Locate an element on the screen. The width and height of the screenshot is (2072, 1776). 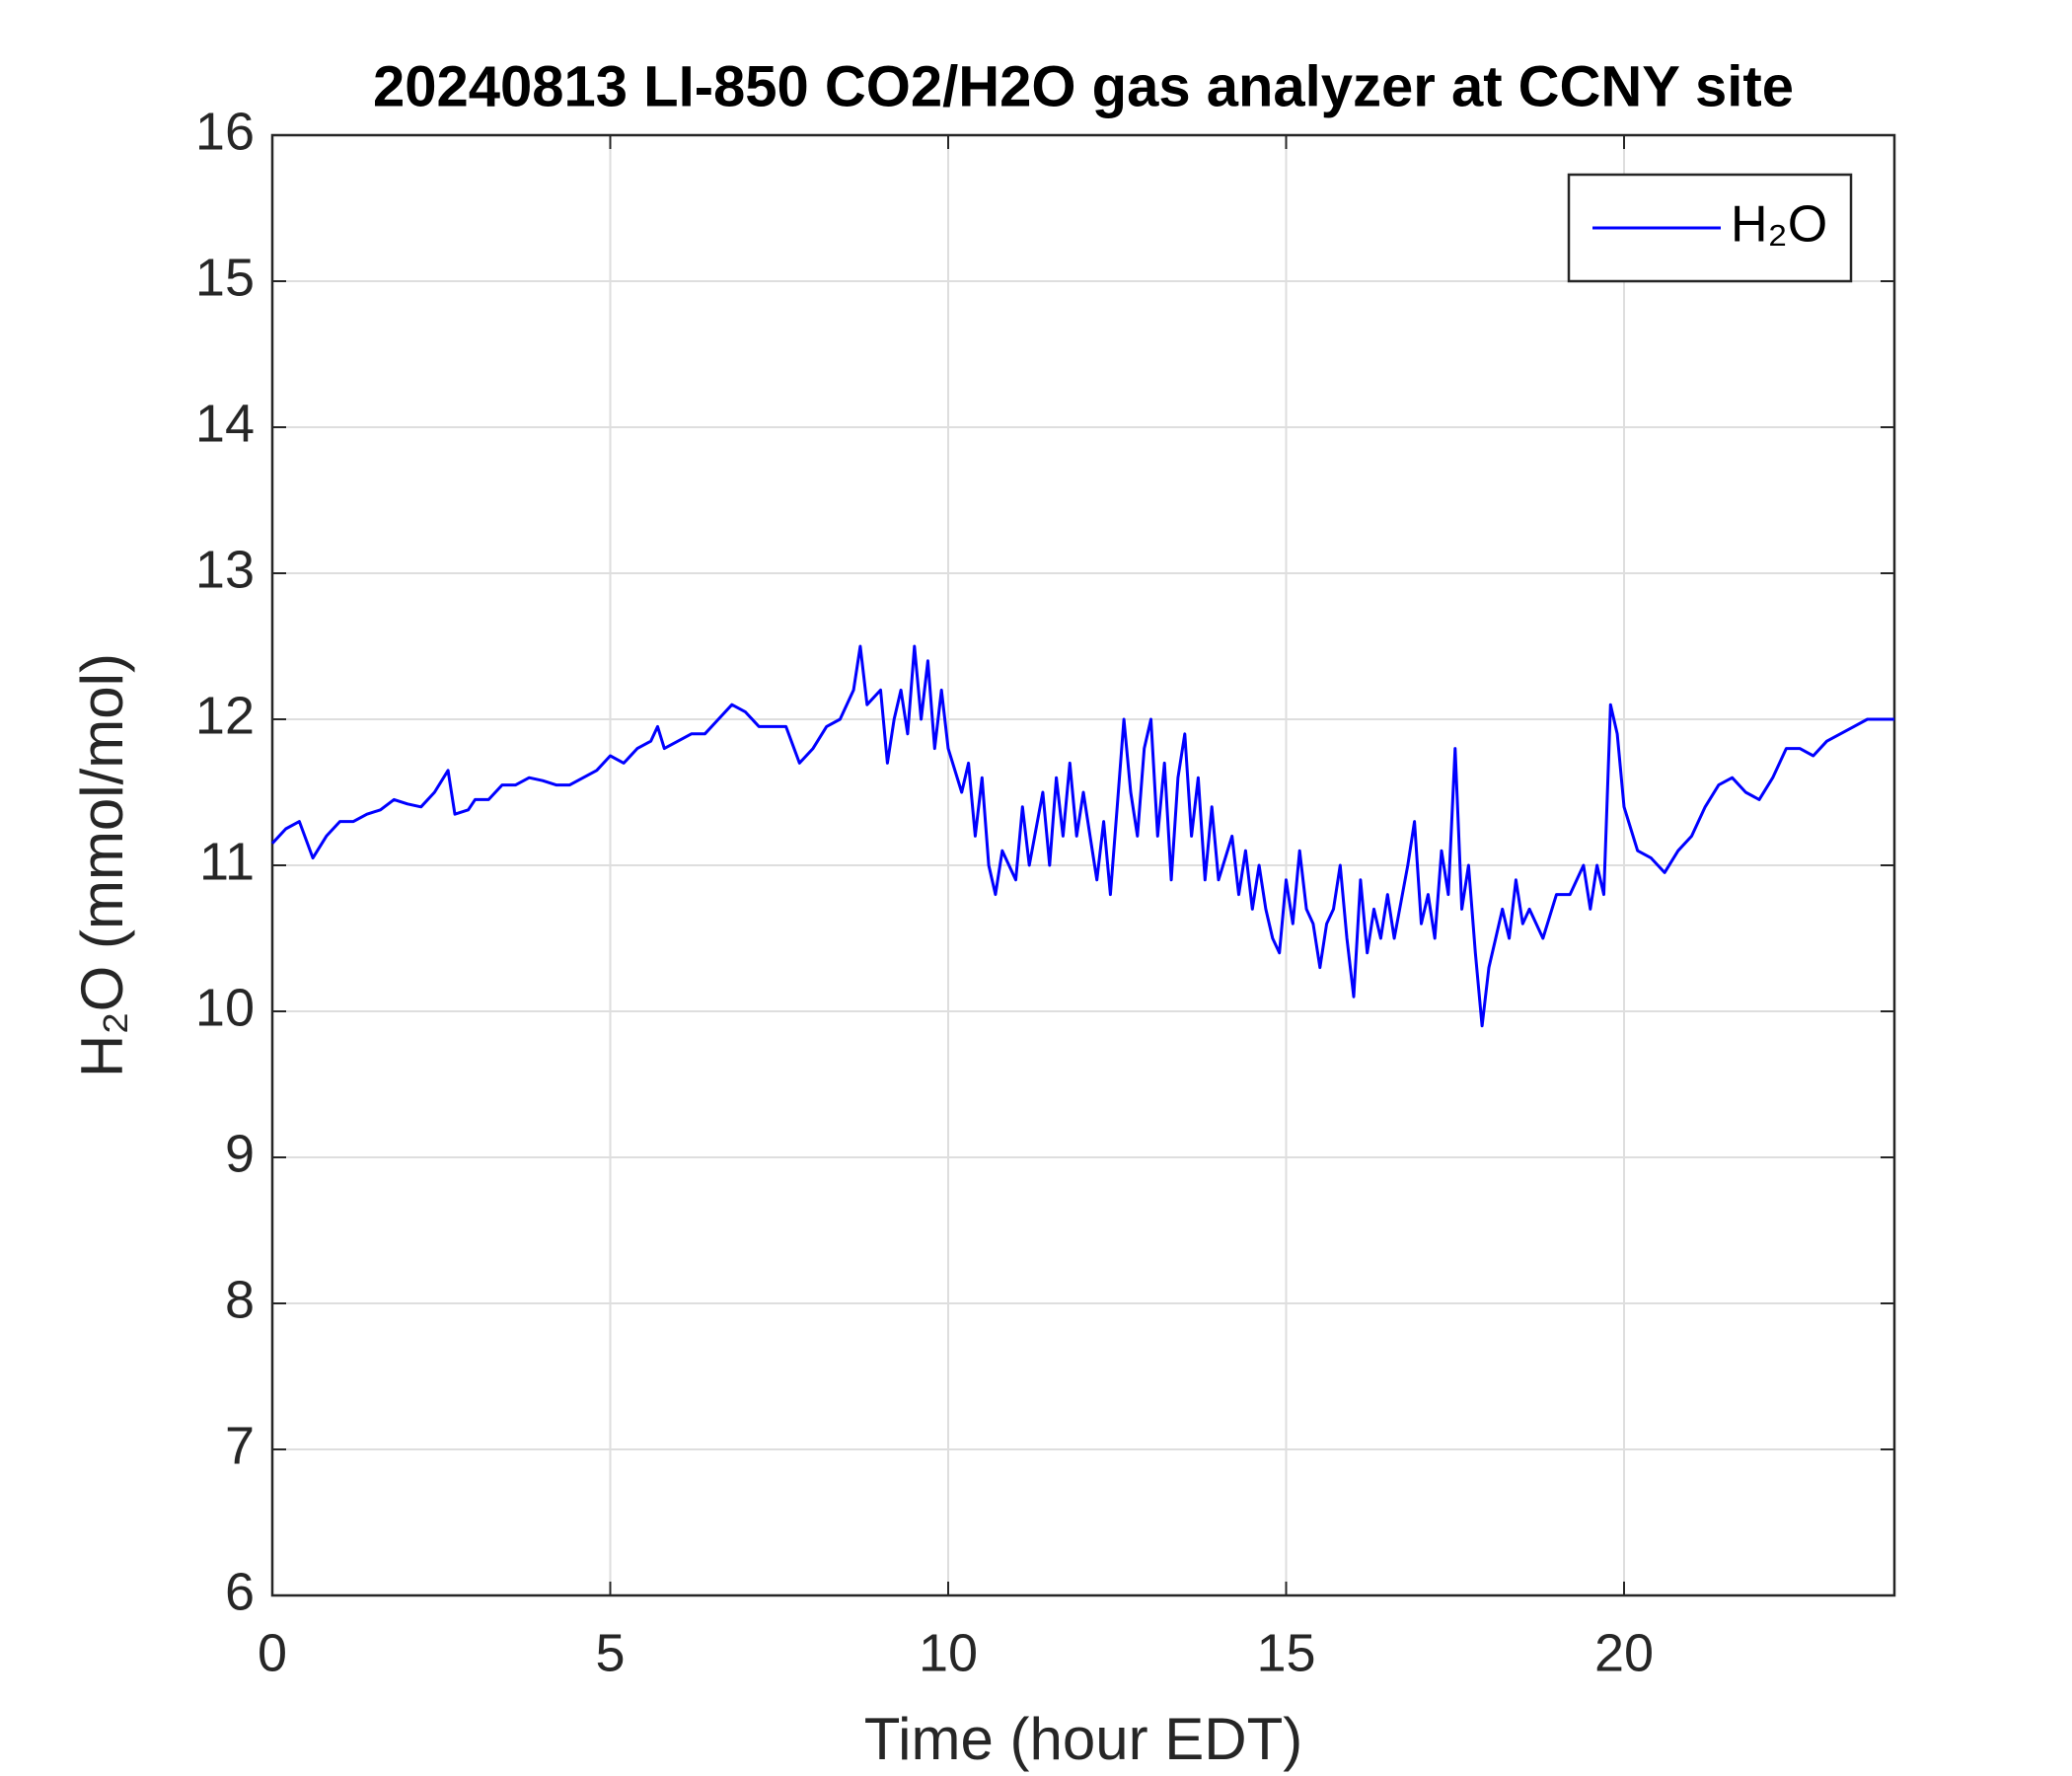
x-tick-label: 10 is located at coordinates (949, 1653).